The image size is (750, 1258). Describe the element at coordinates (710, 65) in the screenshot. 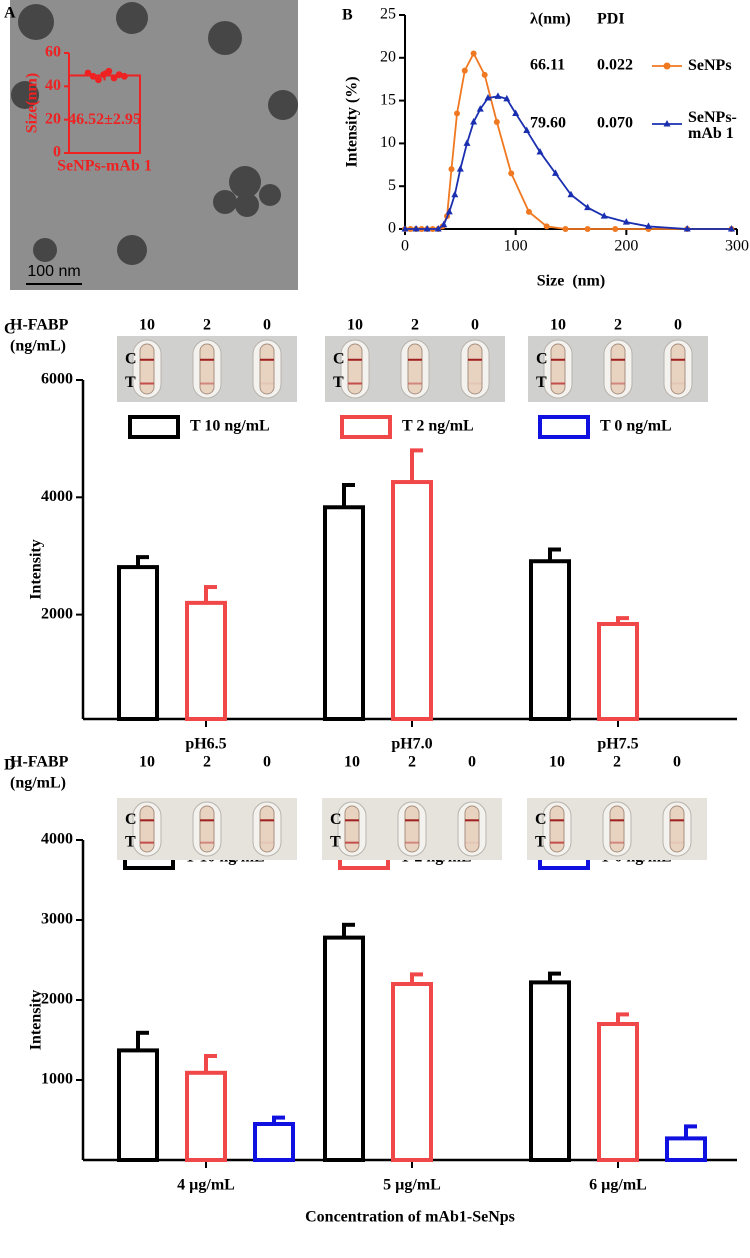

I see `legend-label: SeNPs` at that location.